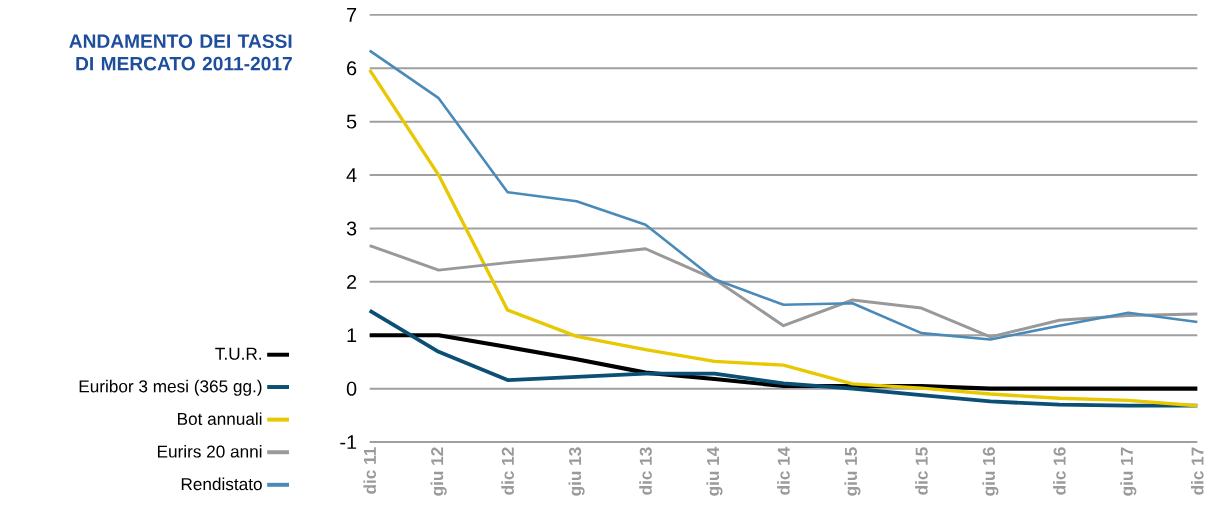 The width and height of the screenshot is (1208, 517). Describe the element at coordinates (645, 471) in the screenshot. I see `x-tick-label: dic 13` at that location.